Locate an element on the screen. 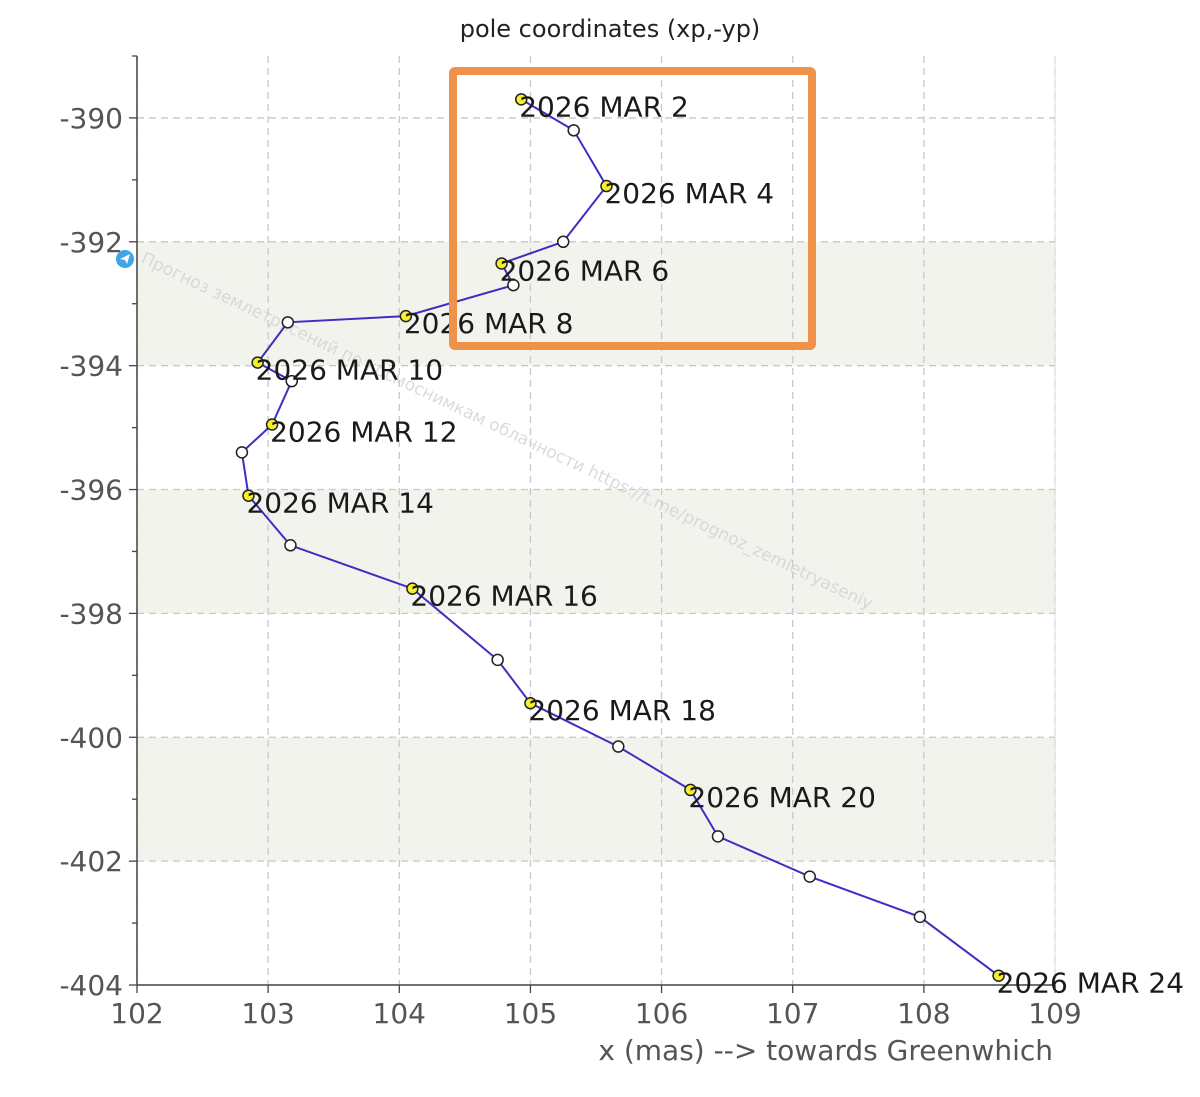 The width and height of the screenshot is (1200, 1097). x-tick-label: 104 is located at coordinates (399, 1013).